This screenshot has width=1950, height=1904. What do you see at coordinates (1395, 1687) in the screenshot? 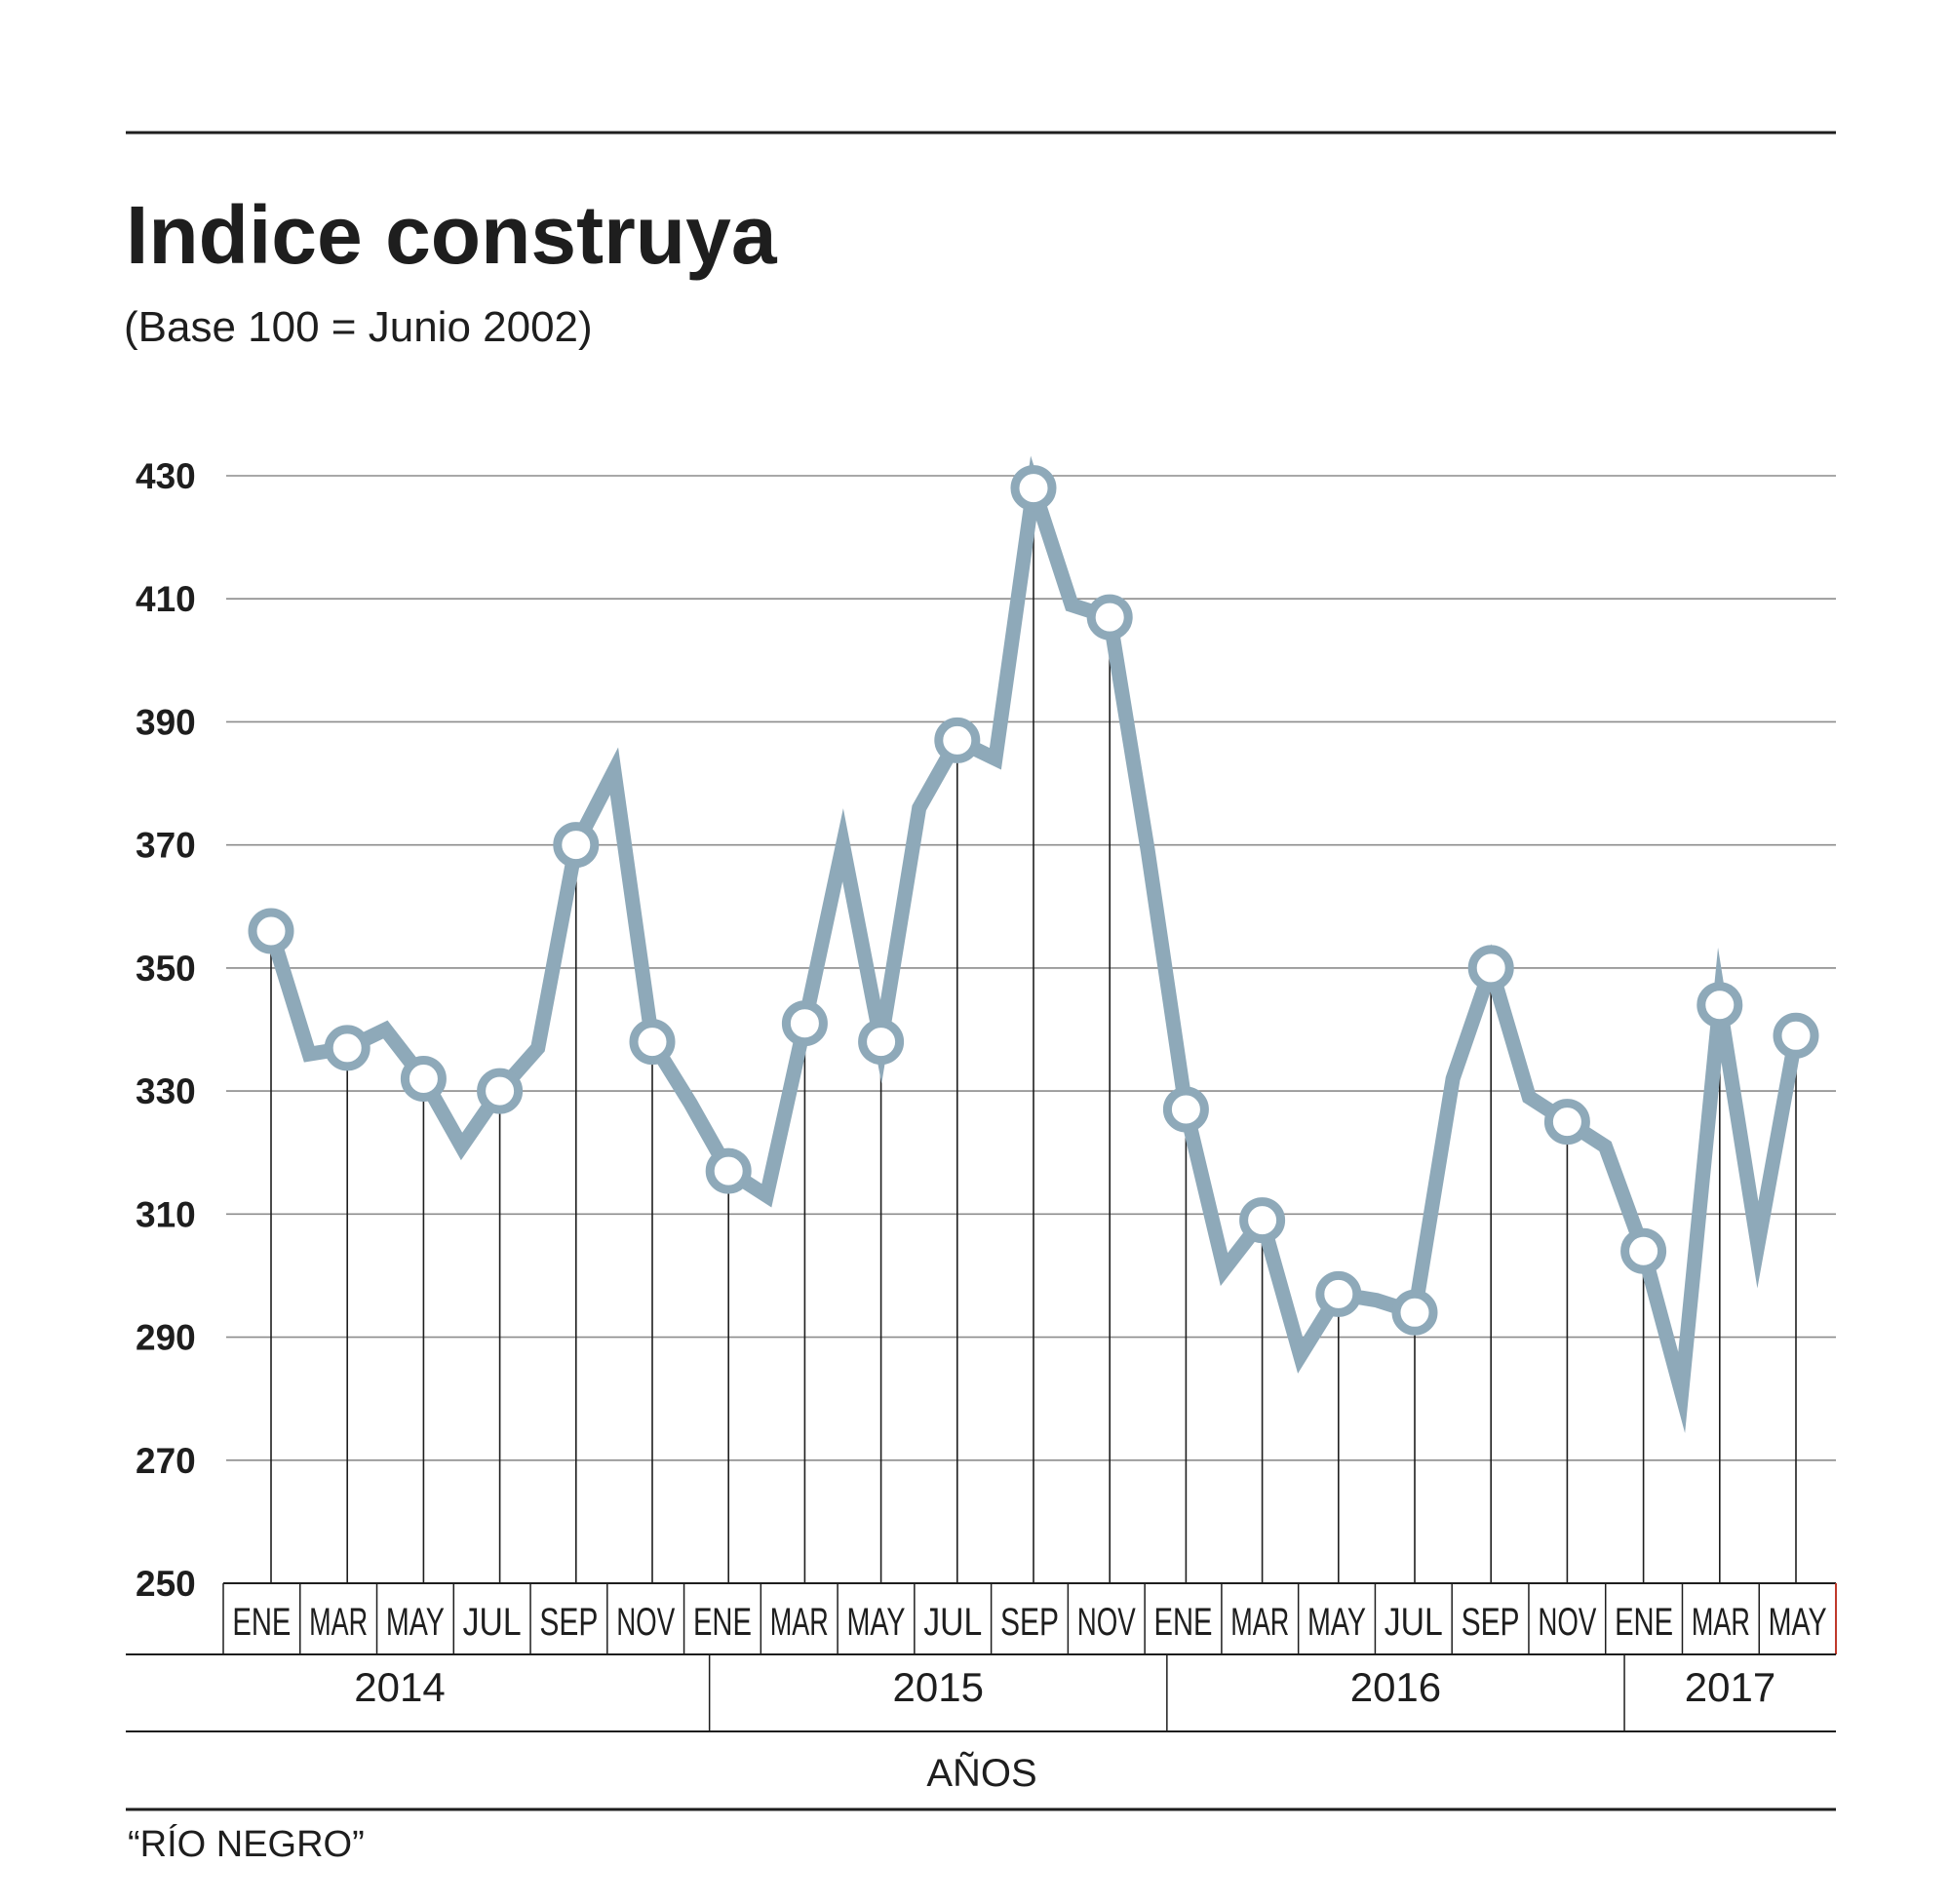
I see `year-label: 2016` at bounding box center [1395, 1687].